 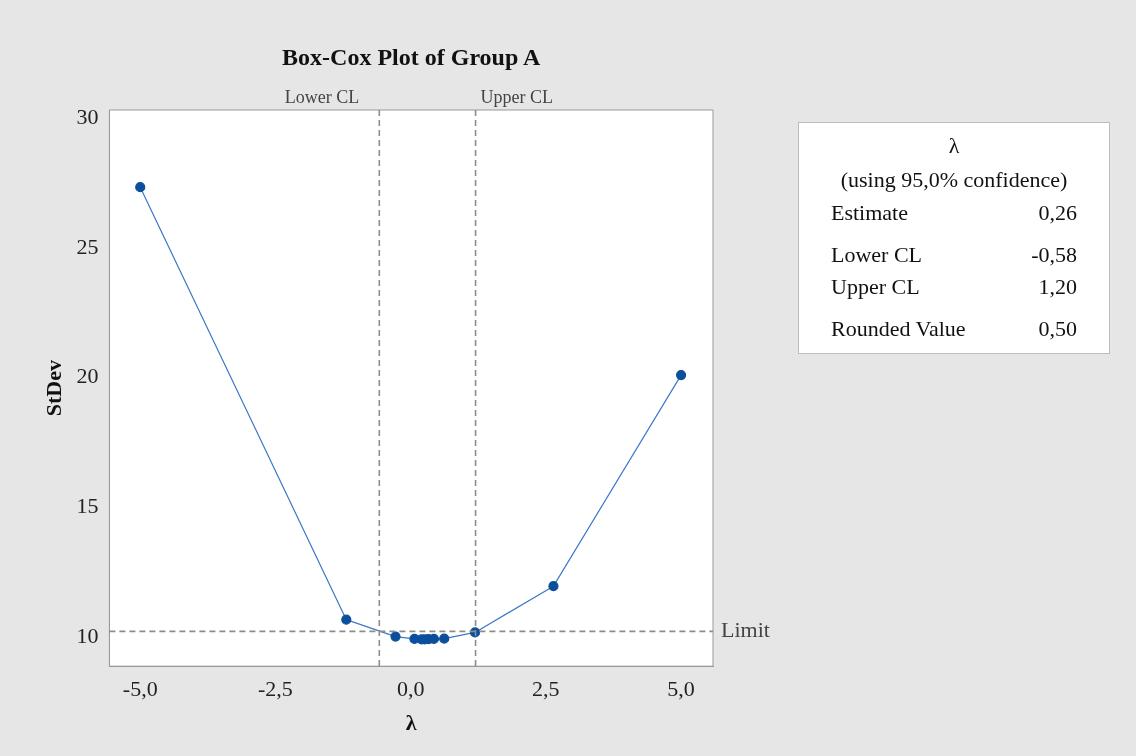 What do you see at coordinates (546, 689) in the screenshot?
I see `x-tick-label: 2,5` at bounding box center [546, 689].